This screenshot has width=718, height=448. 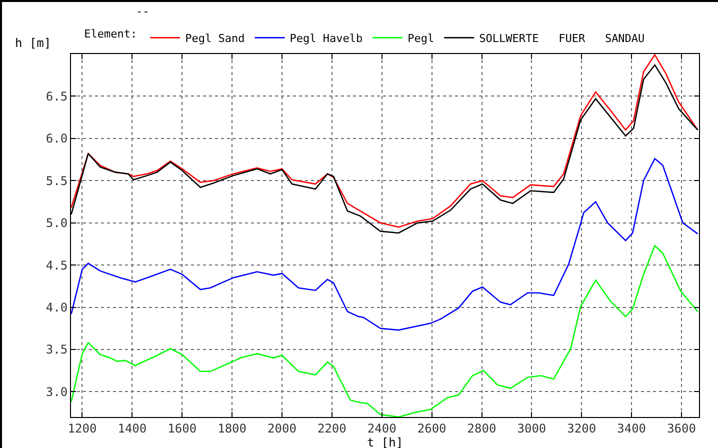 What do you see at coordinates (581, 428) in the screenshot?
I see `x-tick-label: 3200` at bounding box center [581, 428].